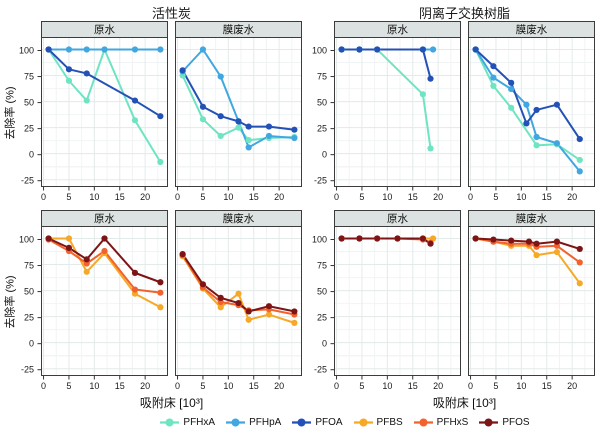  I want to click on panel-activated-carbon-membrane-wastewater-chart: 0 5 10 15 20, so click(238, 119).